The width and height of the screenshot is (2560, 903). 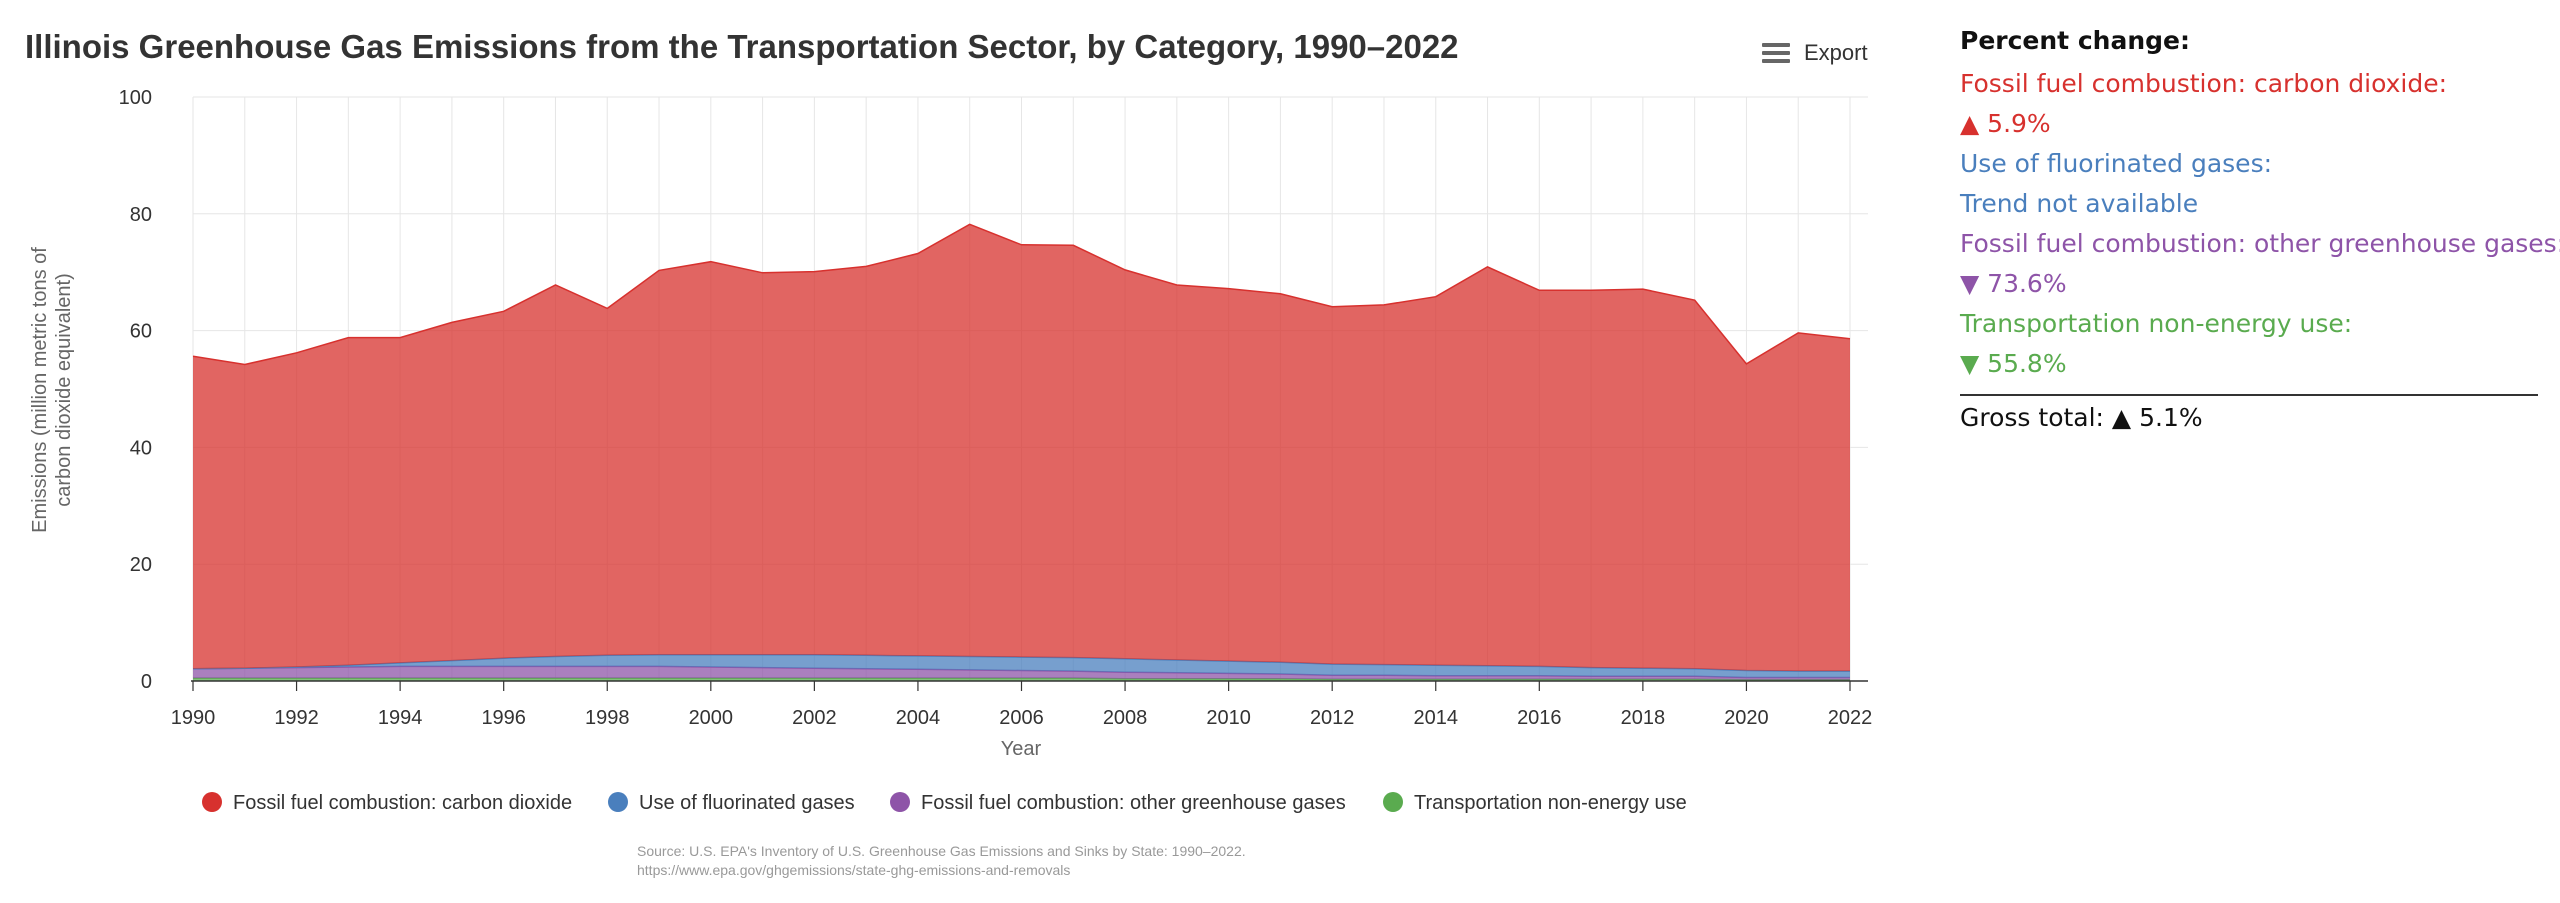 What do you see at coordinates (2116, 163) in the screenshot?
I see `percent-change-label: Use of fluorinated gases:` at bounding box center [2116, 163].